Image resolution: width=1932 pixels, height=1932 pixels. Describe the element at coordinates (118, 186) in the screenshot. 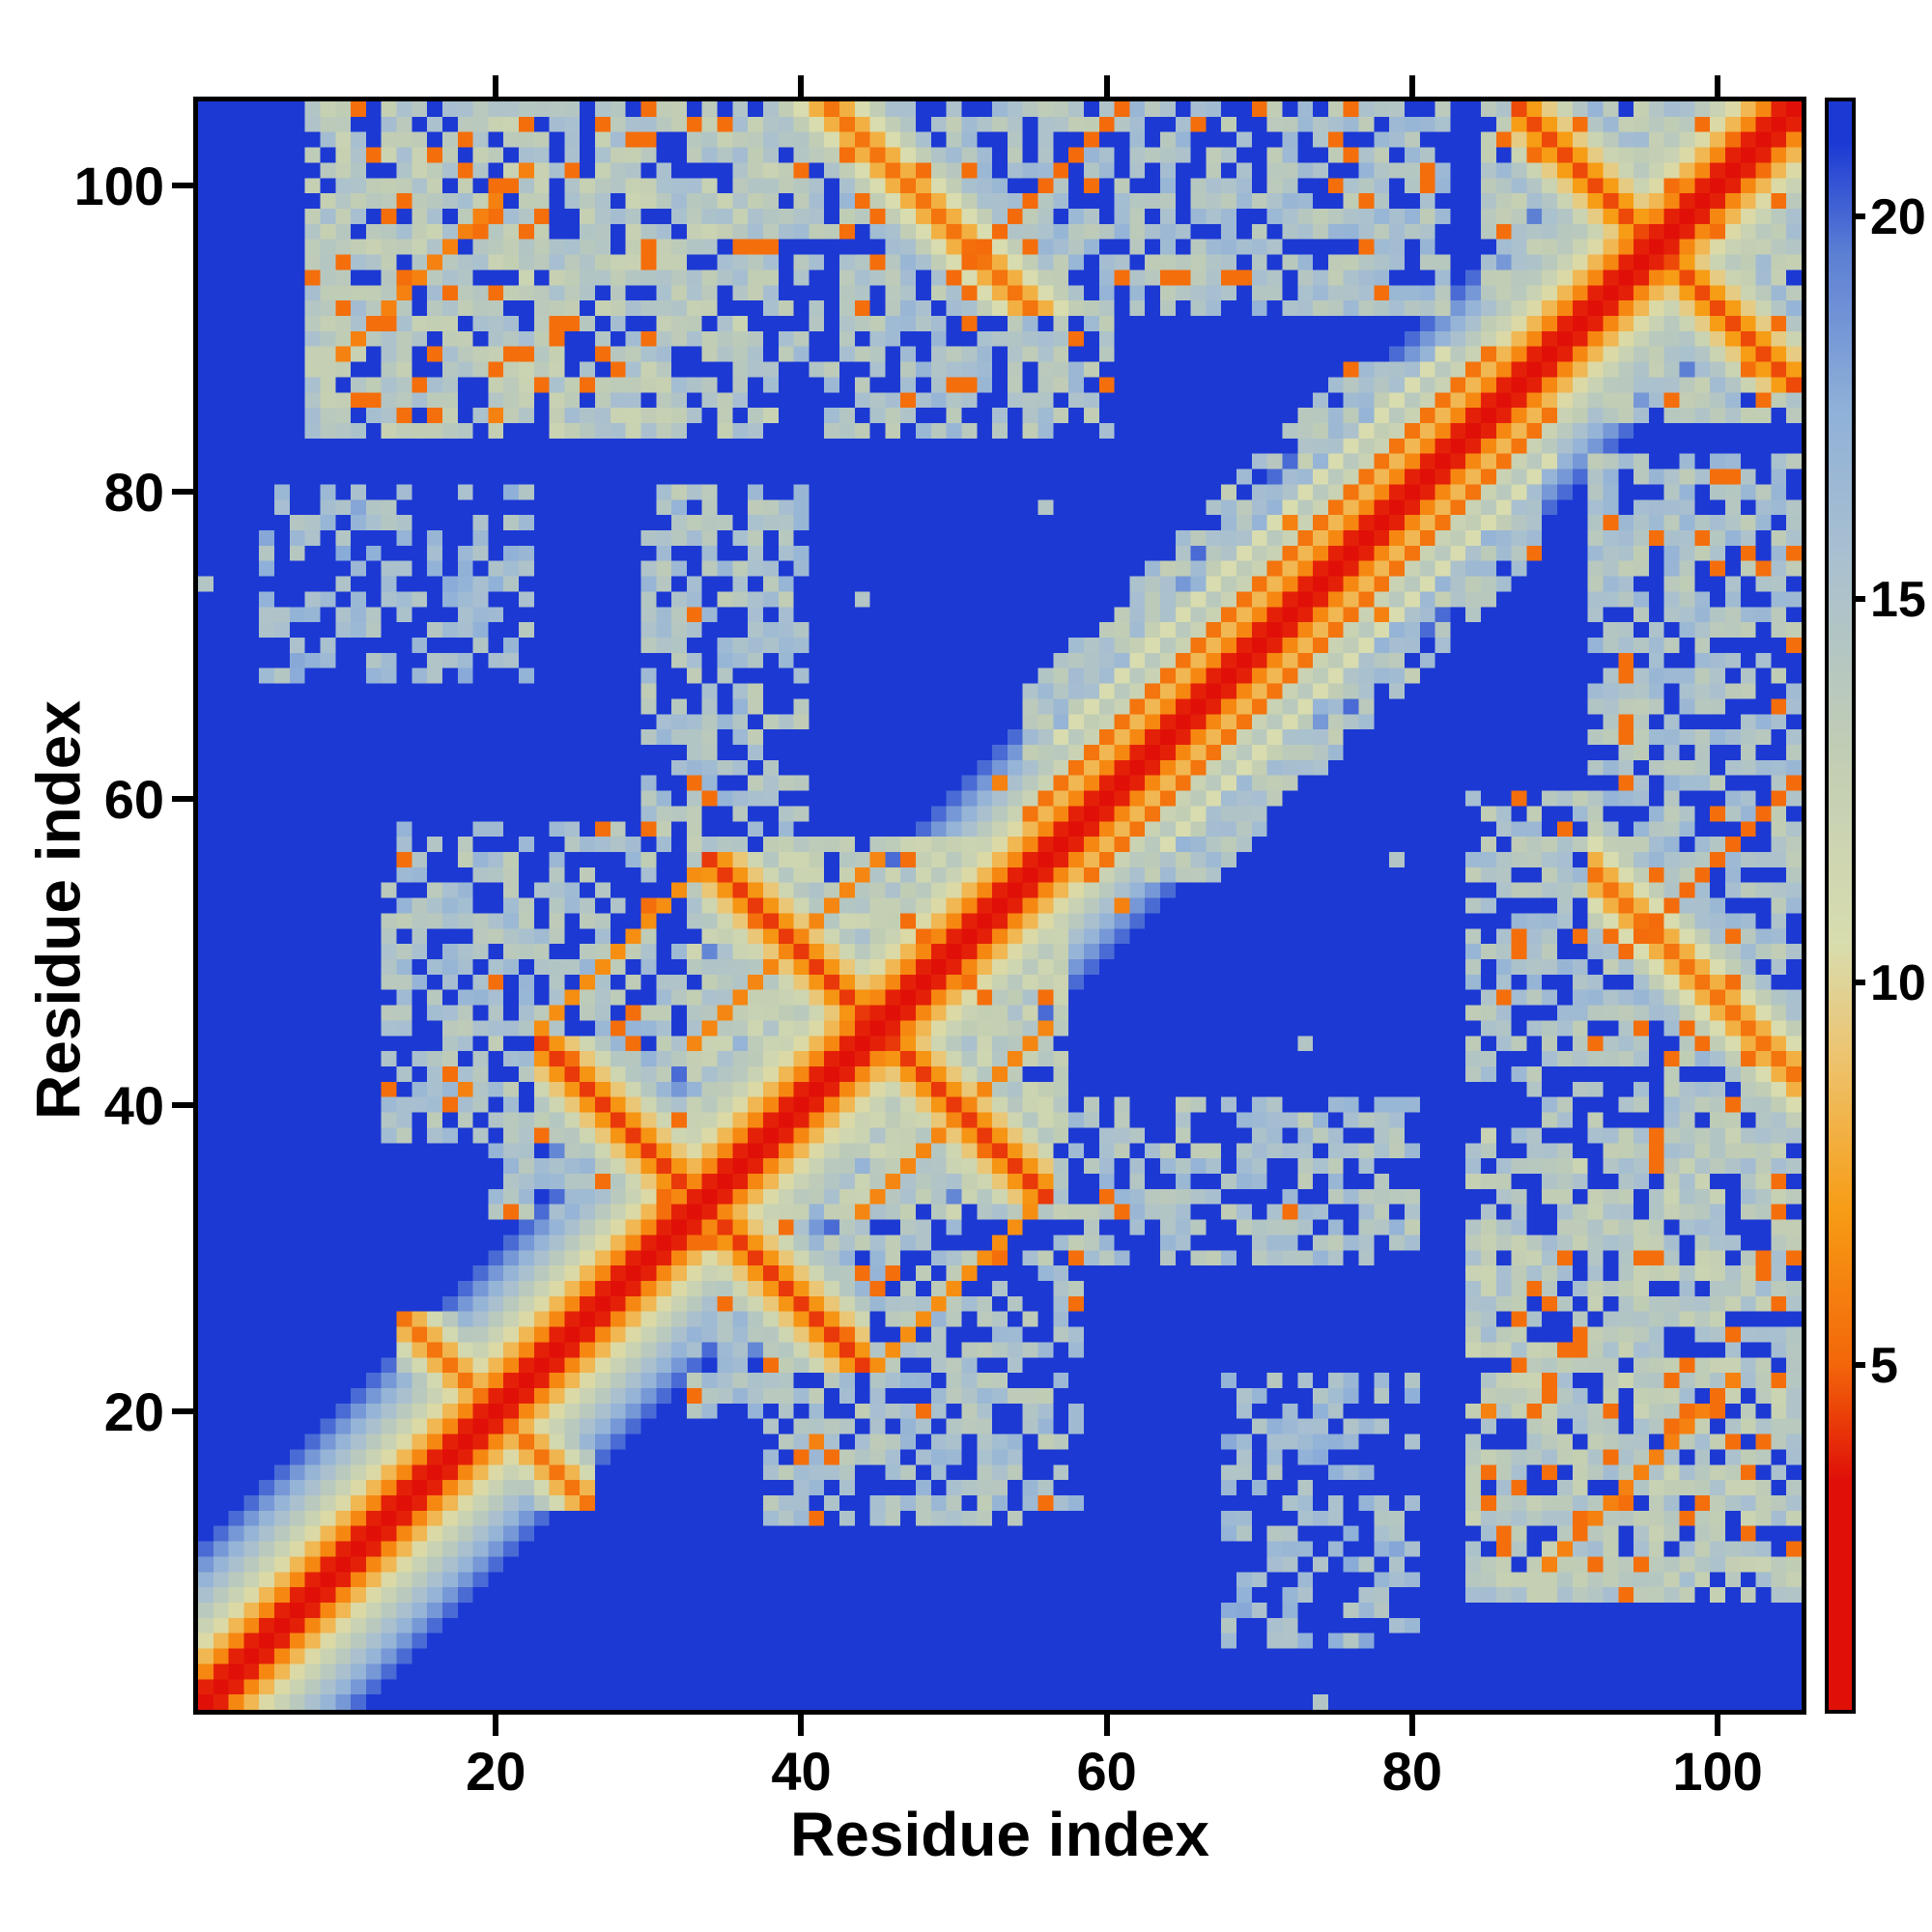

I see `y-tick-label: 100` at that location.